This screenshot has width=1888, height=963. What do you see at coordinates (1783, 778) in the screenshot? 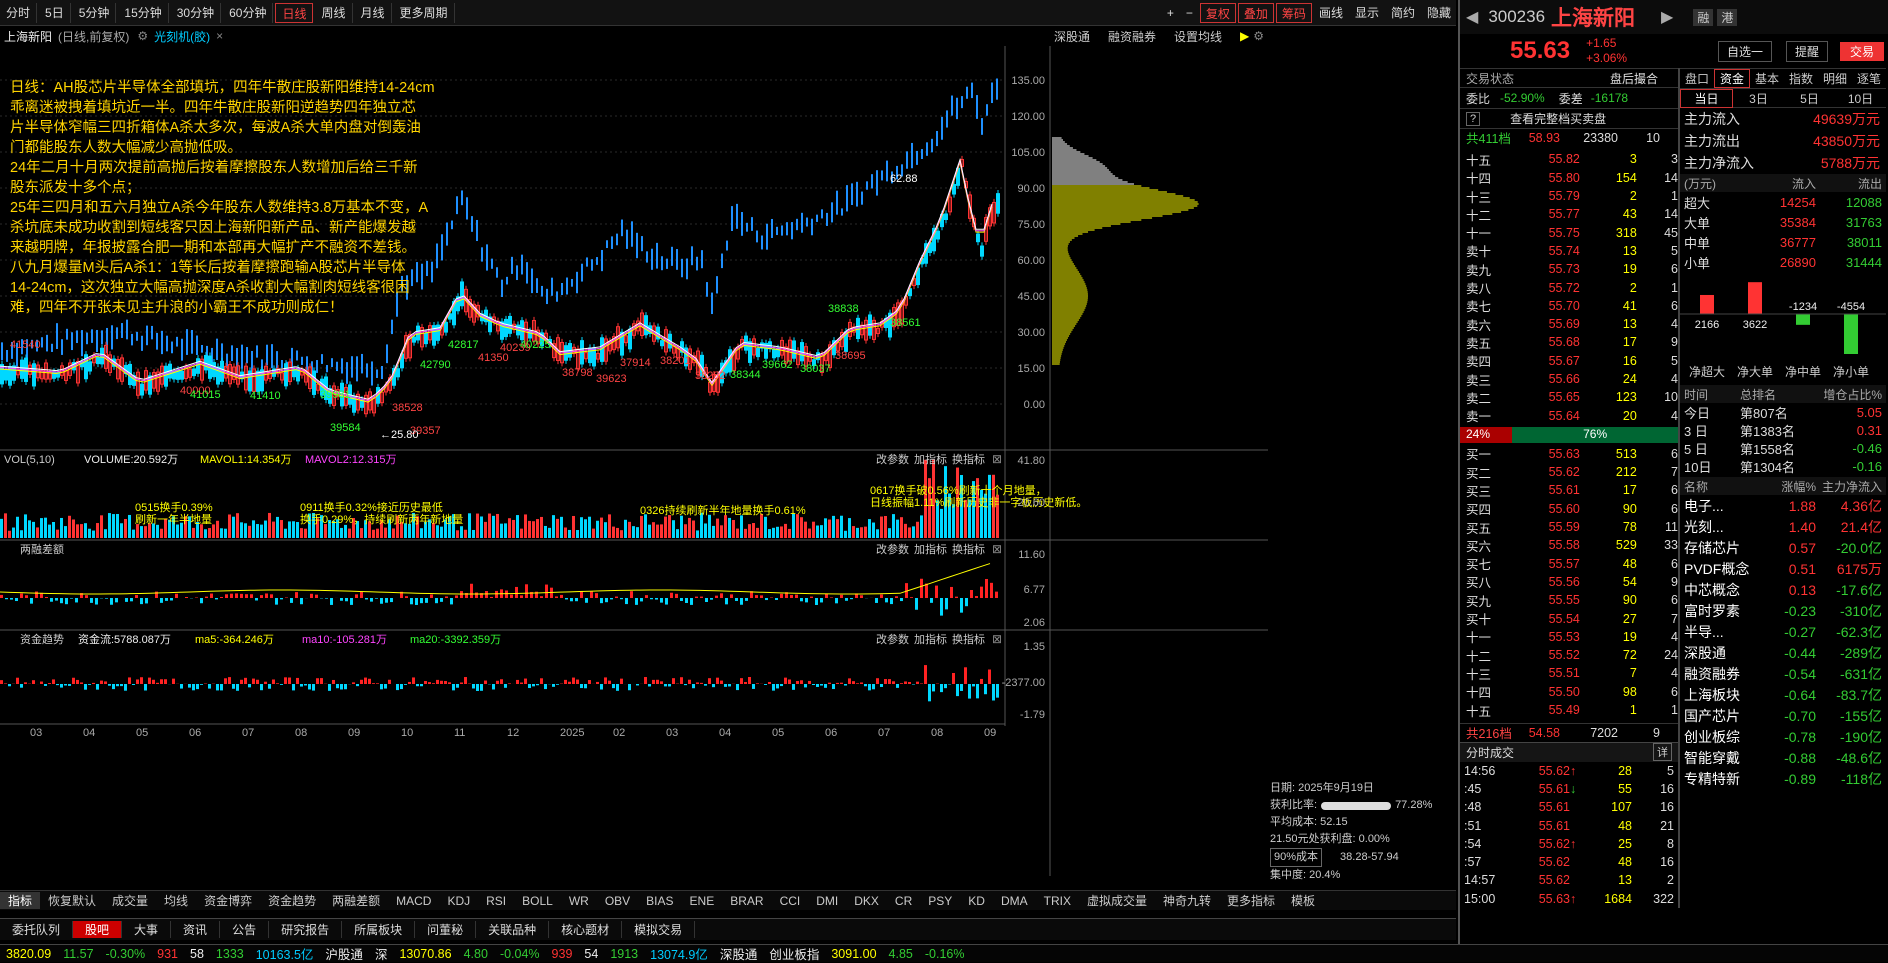
I see `sector-row: 专精特新-0.89-118亿` at bounding box center [1783, 778].